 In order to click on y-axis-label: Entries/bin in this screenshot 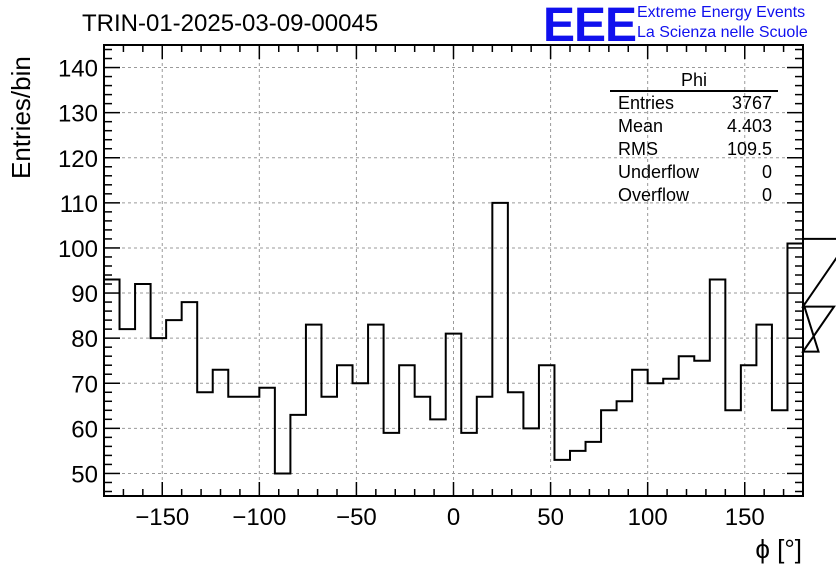, I will do `click(21, 117)`.